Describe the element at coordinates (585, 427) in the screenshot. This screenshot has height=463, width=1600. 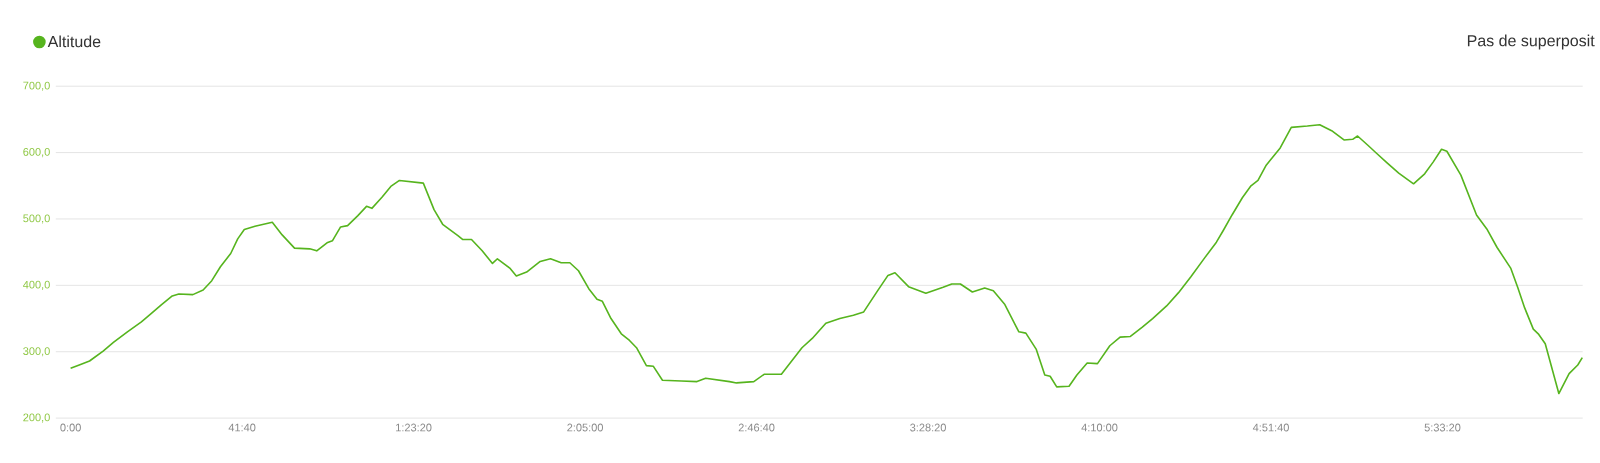
I see `x-tick-label: 2:05:00` at that location.